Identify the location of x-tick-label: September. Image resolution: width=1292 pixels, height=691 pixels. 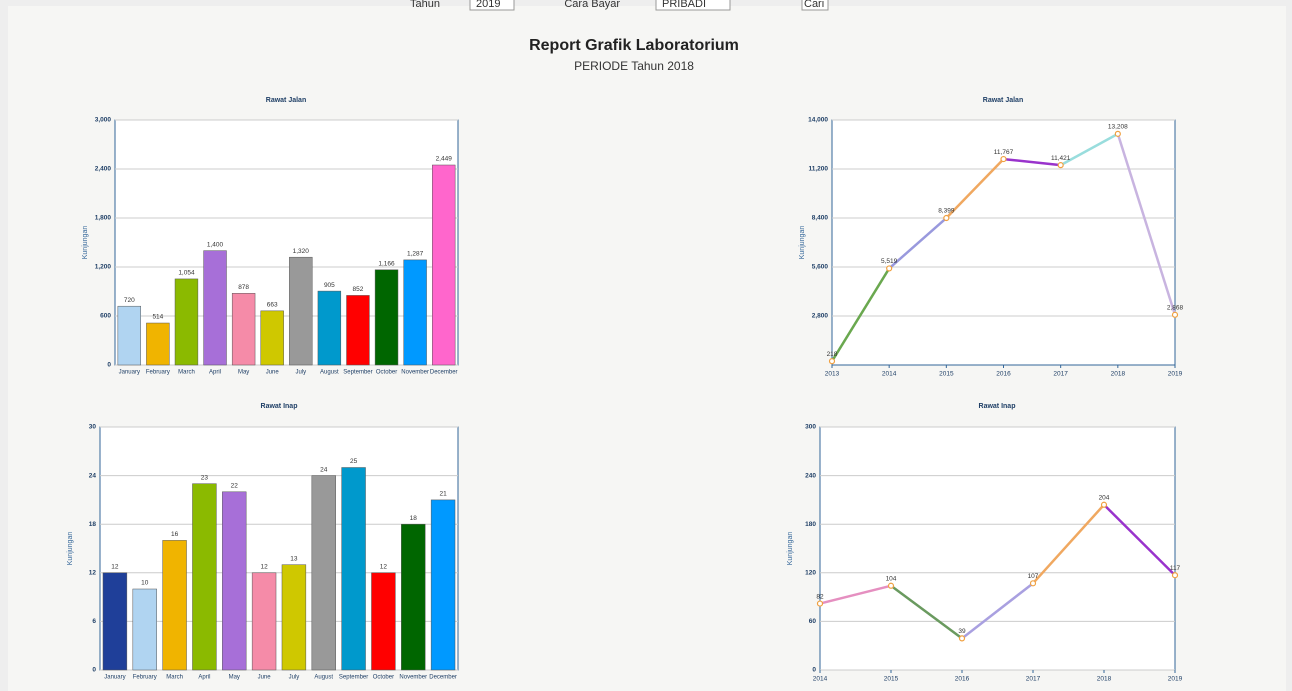
(357, 373).